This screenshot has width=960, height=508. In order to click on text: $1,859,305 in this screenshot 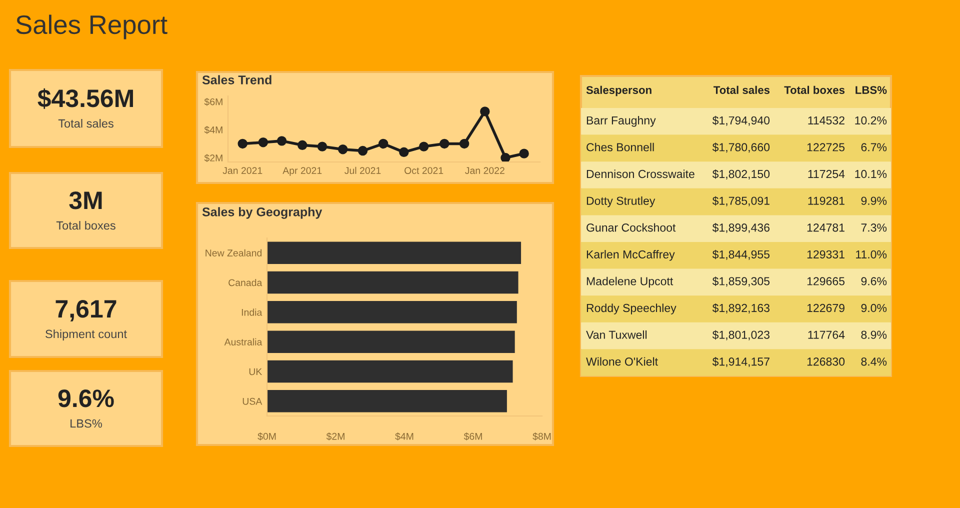, I will do `click(741, 281)`.